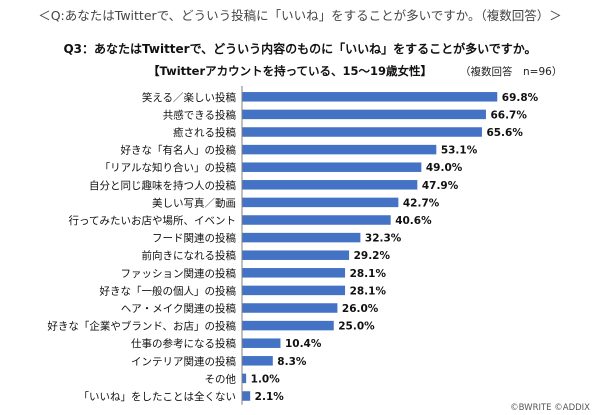  What do you see at coordinates (360, 309) in the screenshot?
I see `value-label: 26.0%` at bounding box center [360, 309].